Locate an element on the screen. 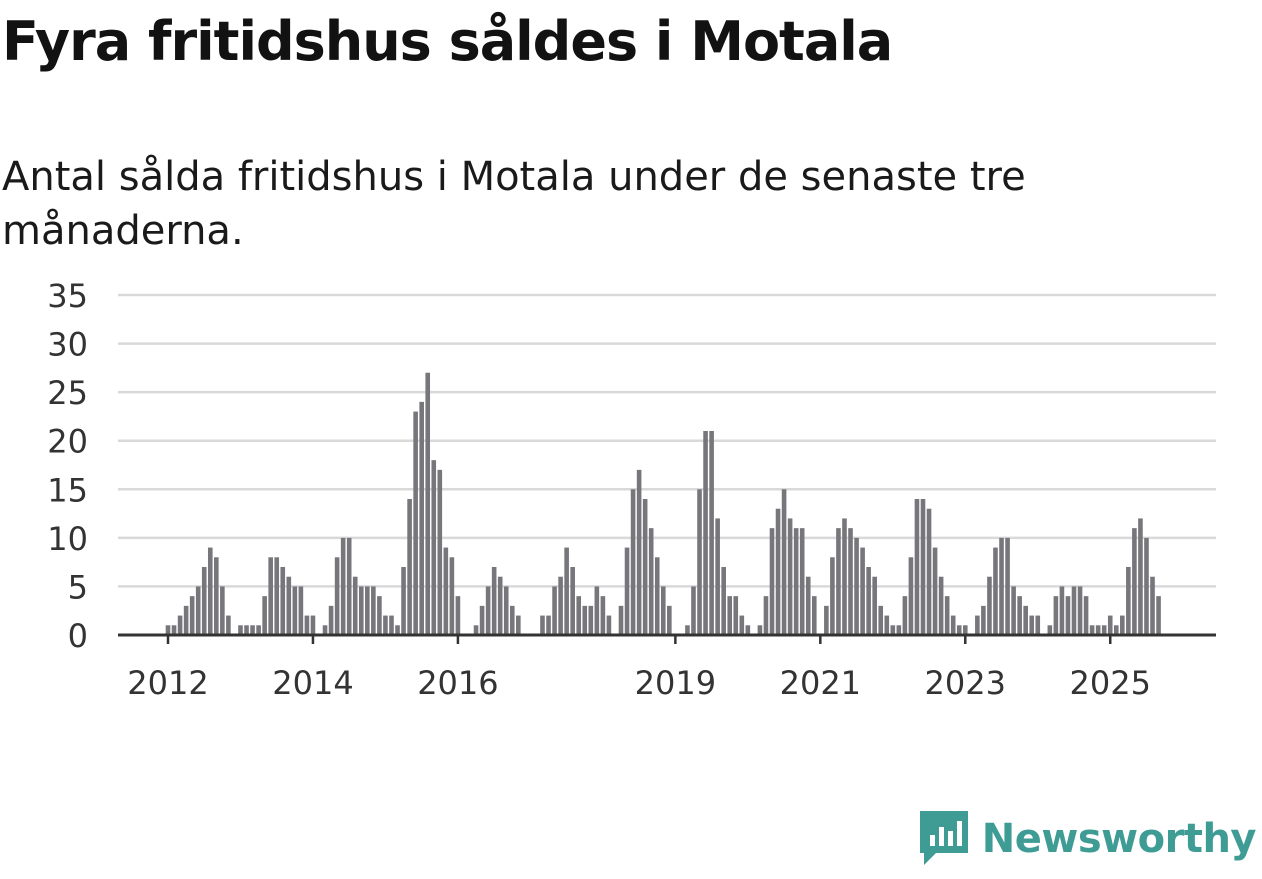  newsworthy-logo-icon is located at coordinates (943, 838).